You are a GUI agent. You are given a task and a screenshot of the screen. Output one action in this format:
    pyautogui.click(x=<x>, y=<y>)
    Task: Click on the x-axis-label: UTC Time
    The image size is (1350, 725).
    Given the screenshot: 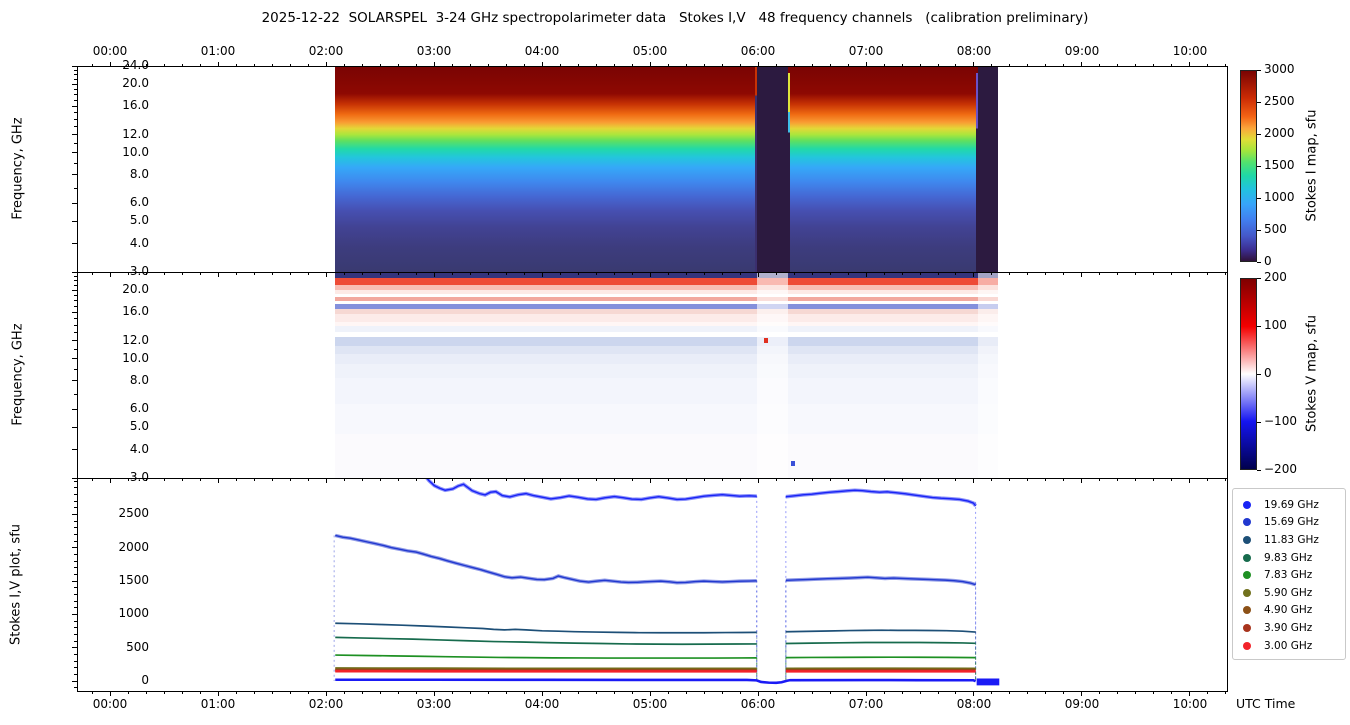 What is the action you would take?
    pyautogui.click(x=1266, y=703)
    